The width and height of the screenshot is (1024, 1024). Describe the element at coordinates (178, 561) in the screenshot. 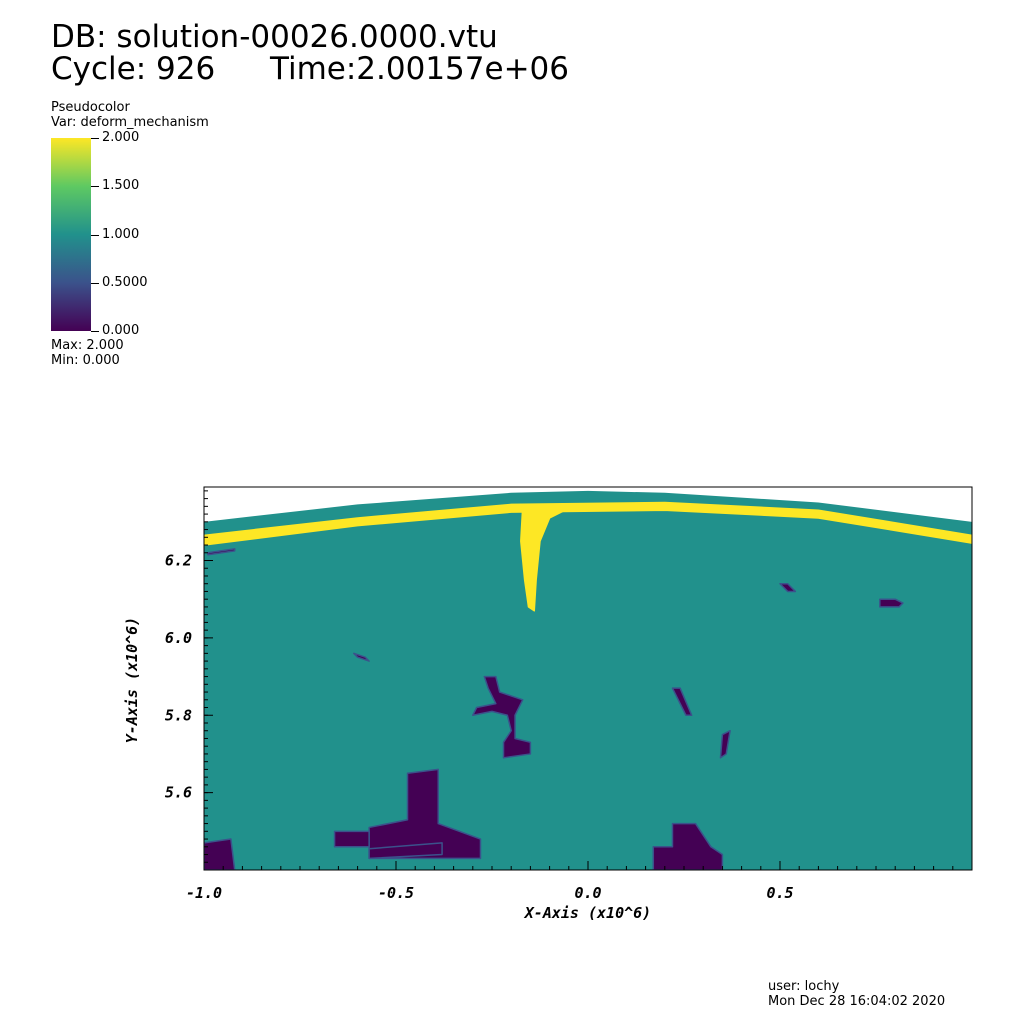

I see `y-tick-label: 6.2` at that location.